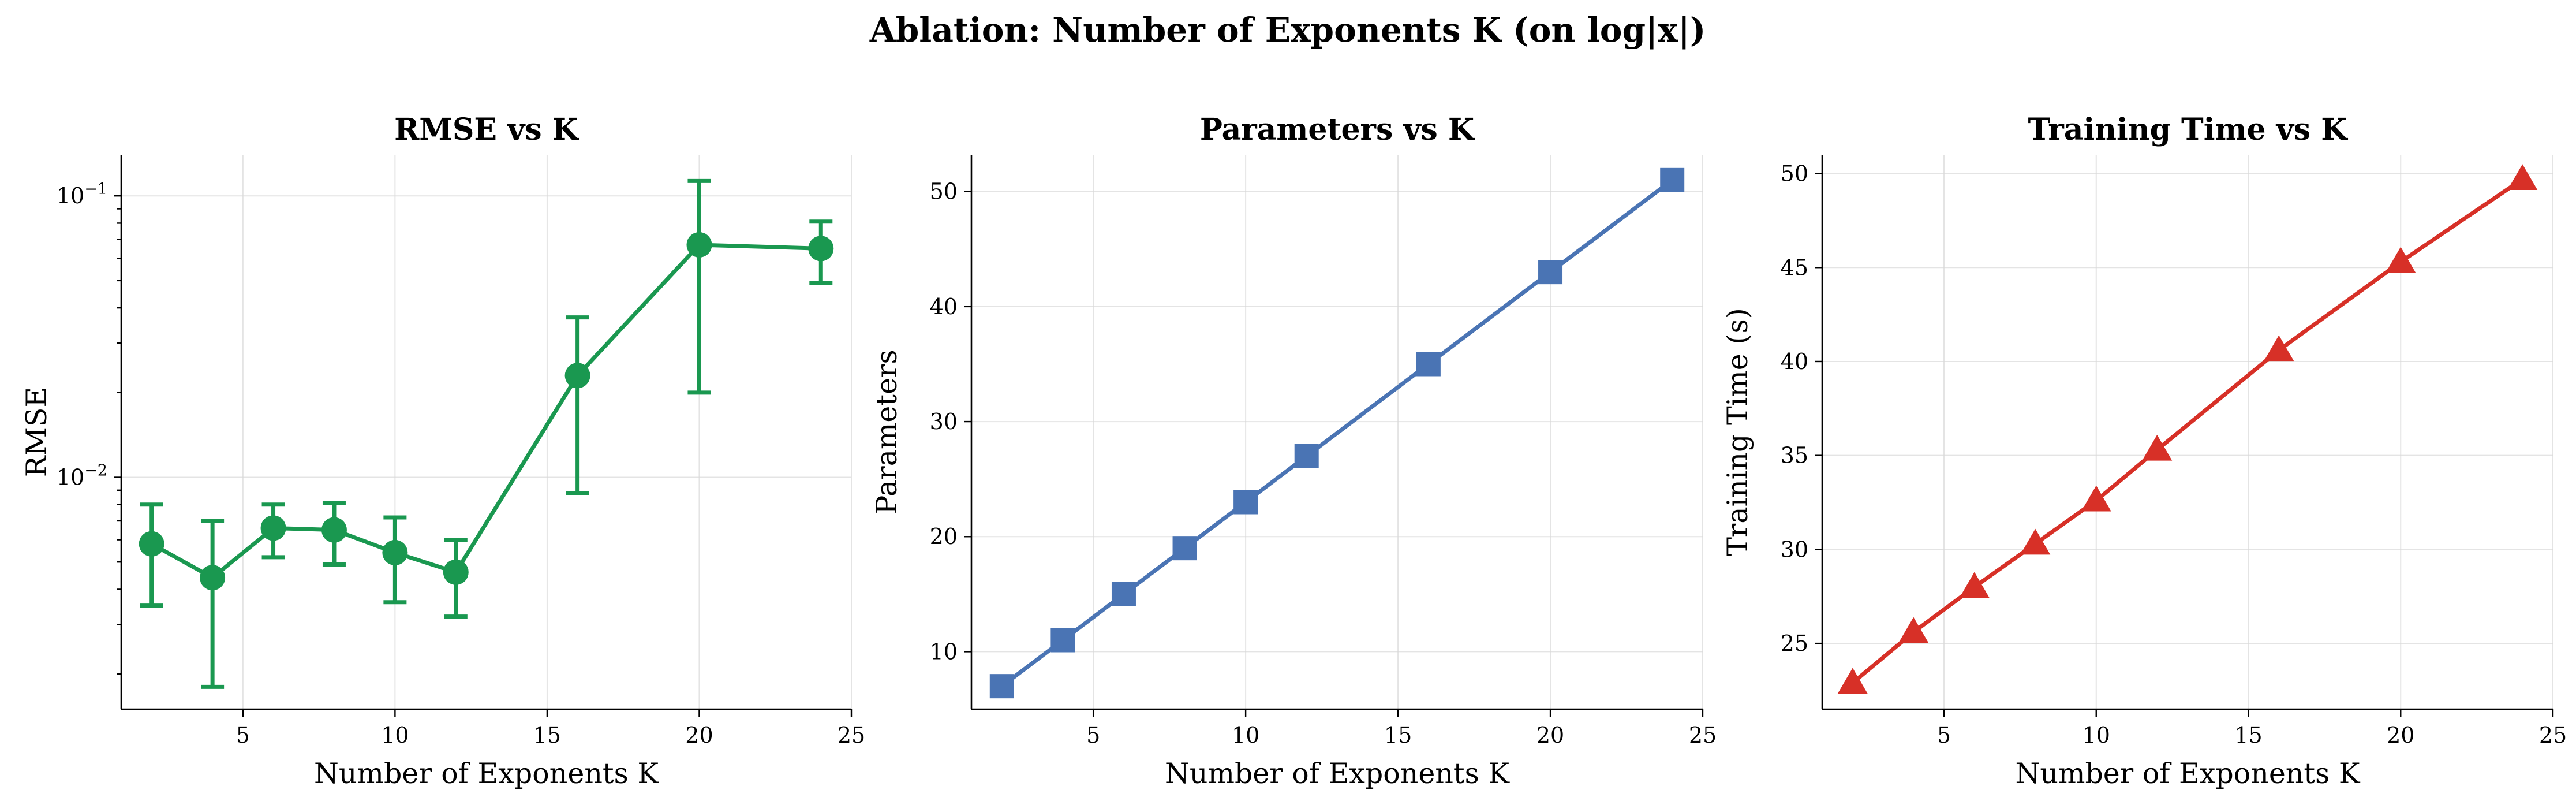 This screenshot has height=801, width=2576. What do you see at coordinates (1794, 267) in the screenshot?
I see `y-tick-label: 45` at bounding box center [1794, 267].